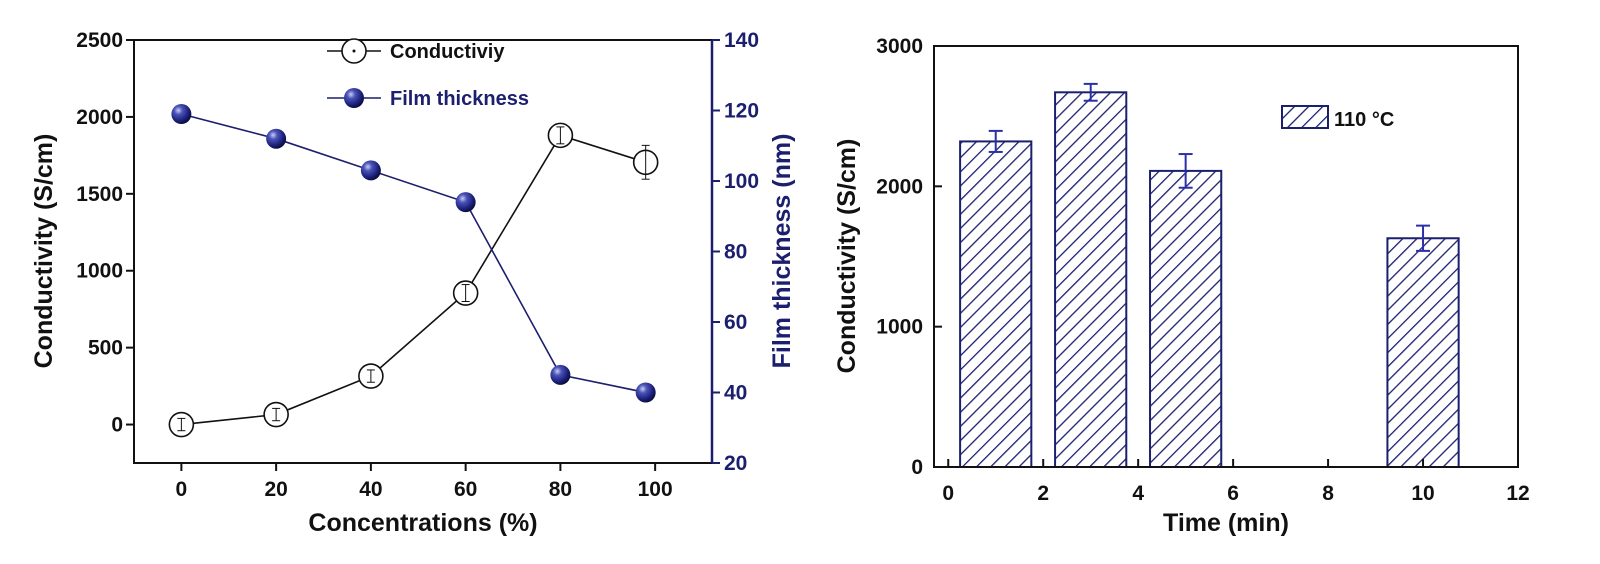  What do you see at coordinates (735, 393) in the screenshot?
I see `y2-tick-label: 40` at bounding box center [735, 393].